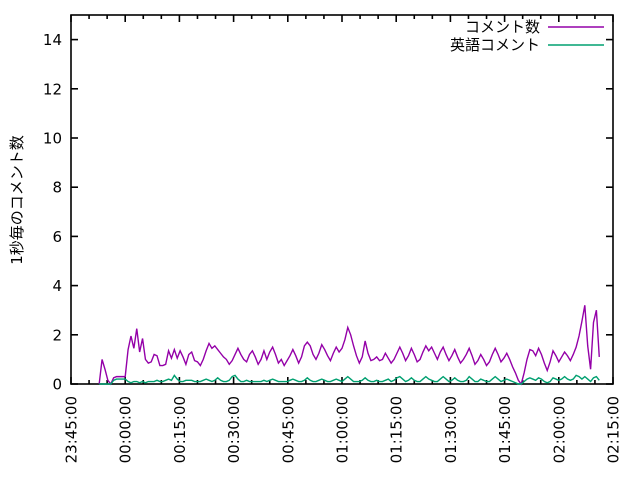  Describe the element at coordinates (57, 188) in the screenshot. I see `y-tick-label: 8` at that location.